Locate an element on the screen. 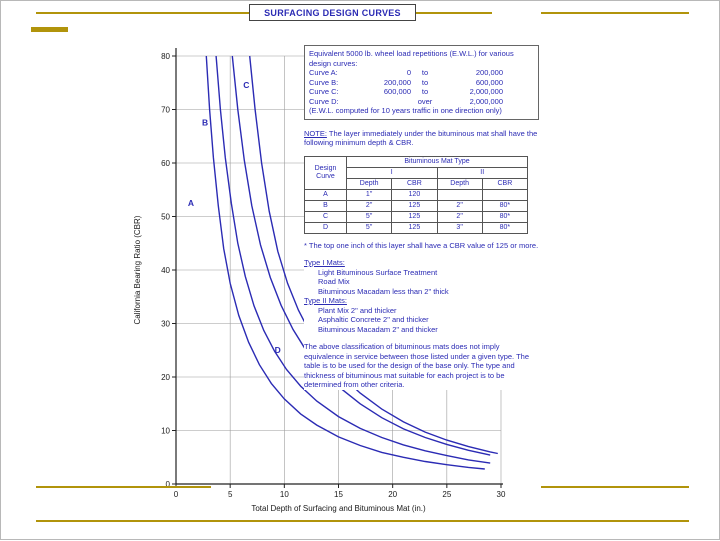 This screenshot has height=541, width=720. y-axis-title: California Bearing Ratio (CBR) is located at coordinates (137, 269).